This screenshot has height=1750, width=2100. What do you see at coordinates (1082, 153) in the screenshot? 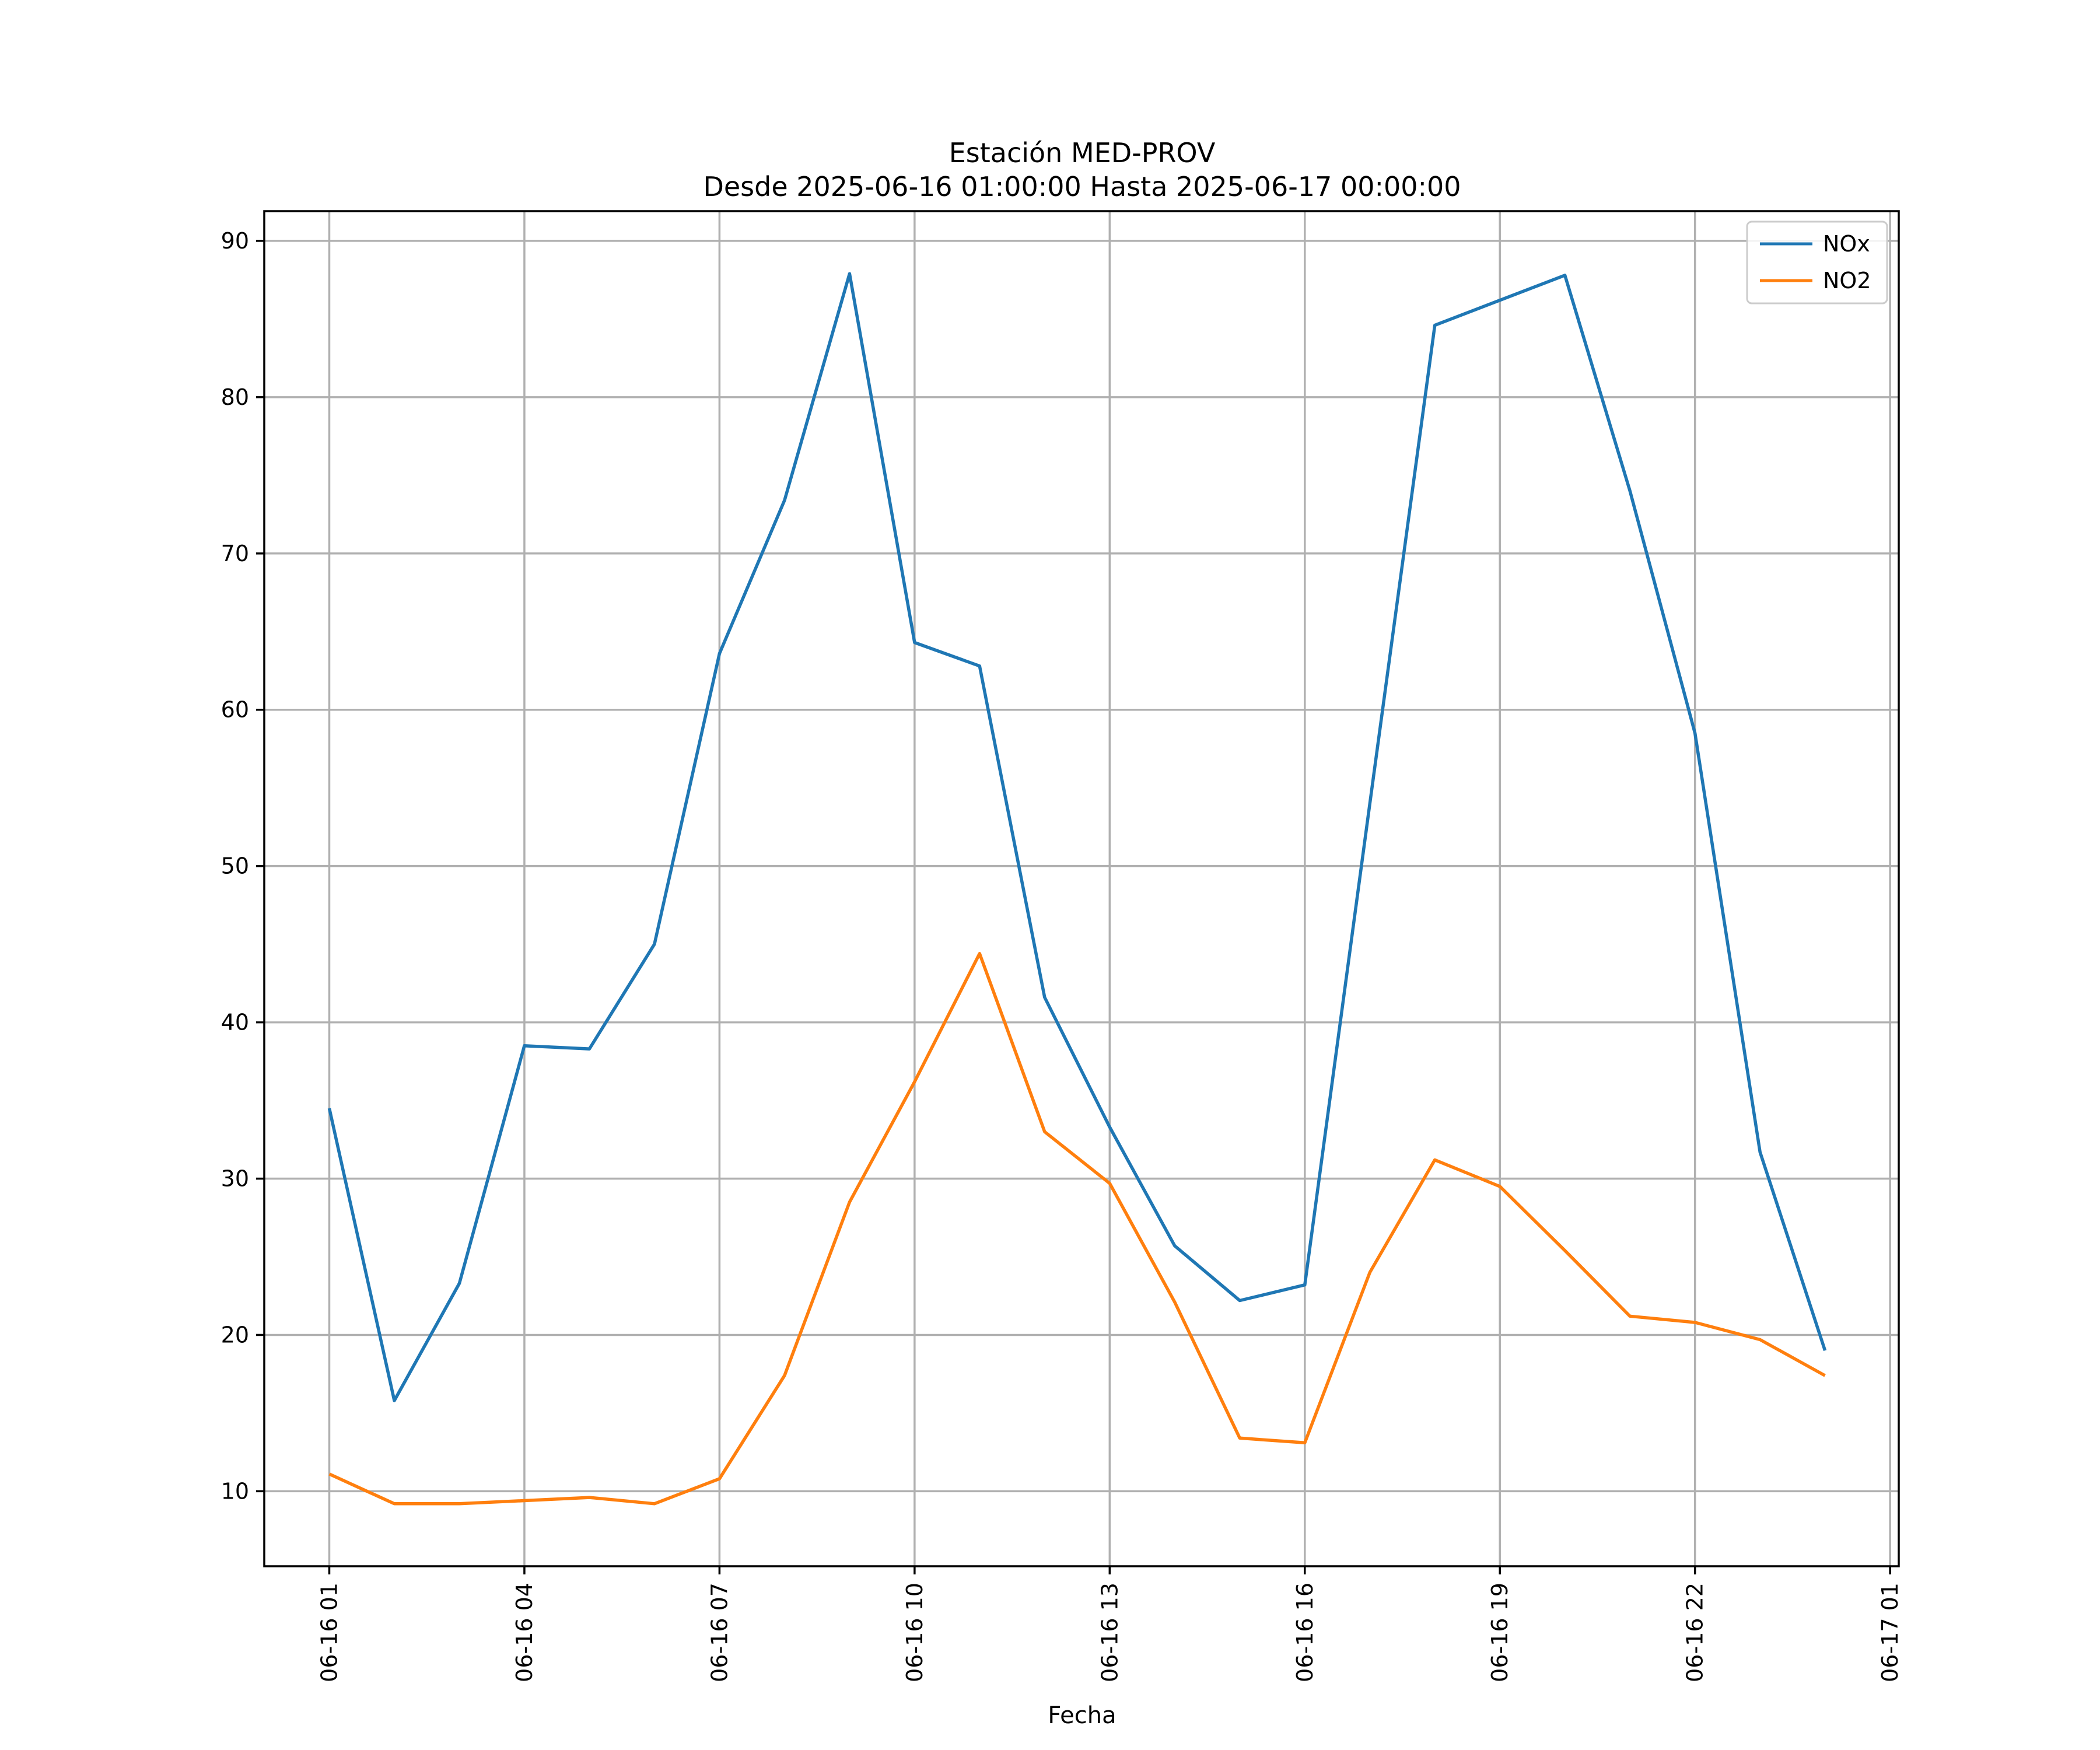
I see `chart-title-line1: Estación MED-PROV` at bounding box center [1082, 153].